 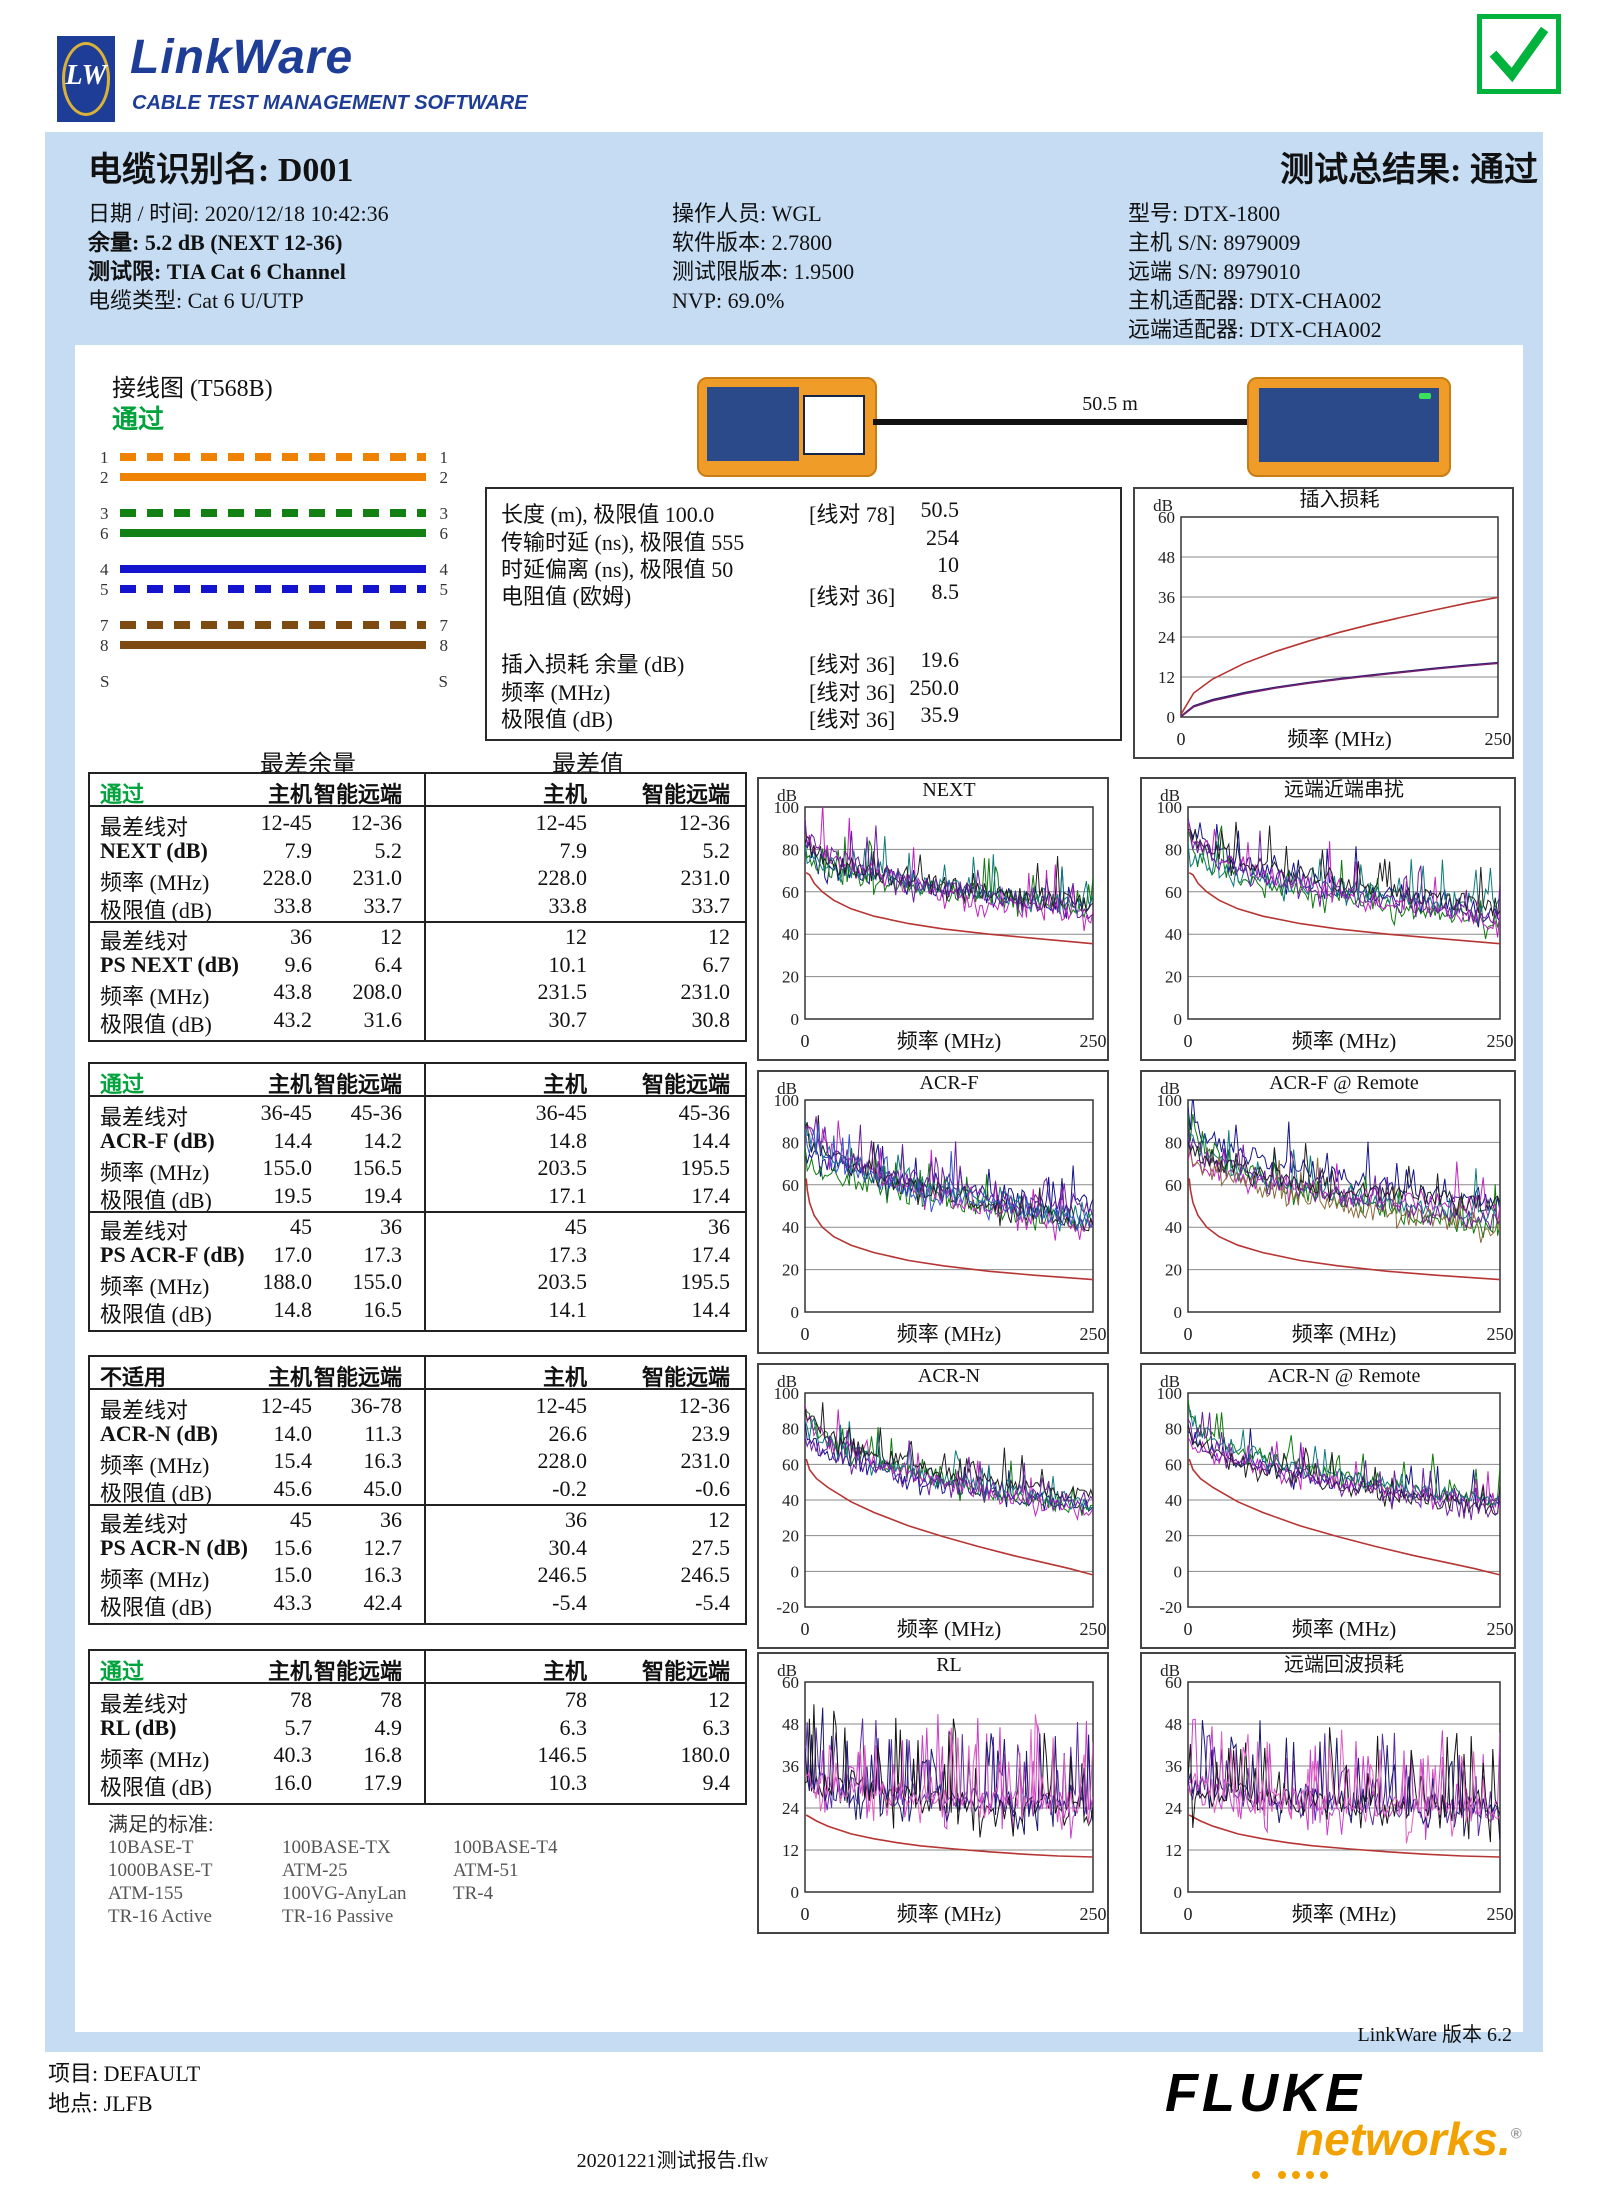 I want to click on row-value: 43.3, so click(x=293, y=1602).